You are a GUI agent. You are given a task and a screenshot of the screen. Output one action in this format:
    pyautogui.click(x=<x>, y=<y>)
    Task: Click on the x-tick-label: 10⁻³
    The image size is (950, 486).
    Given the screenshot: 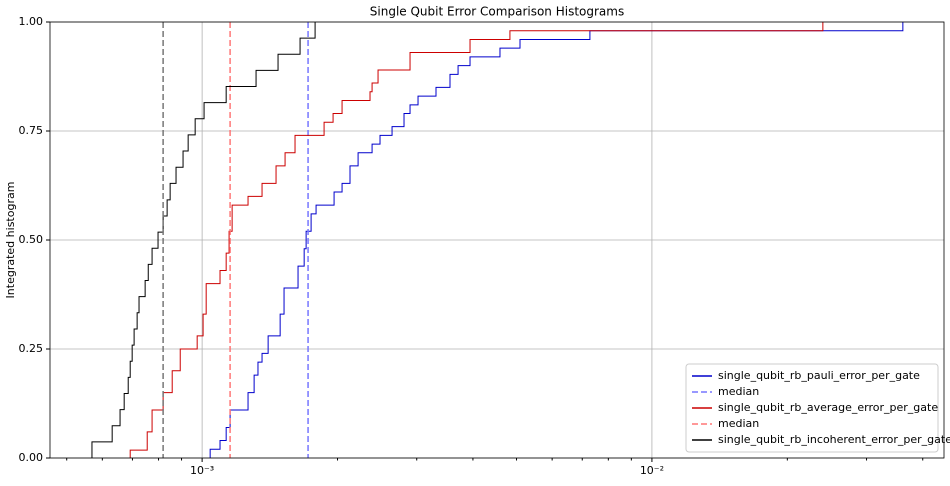 What is the action you would take?
    pyautogui.click(x=202, y=470)
    